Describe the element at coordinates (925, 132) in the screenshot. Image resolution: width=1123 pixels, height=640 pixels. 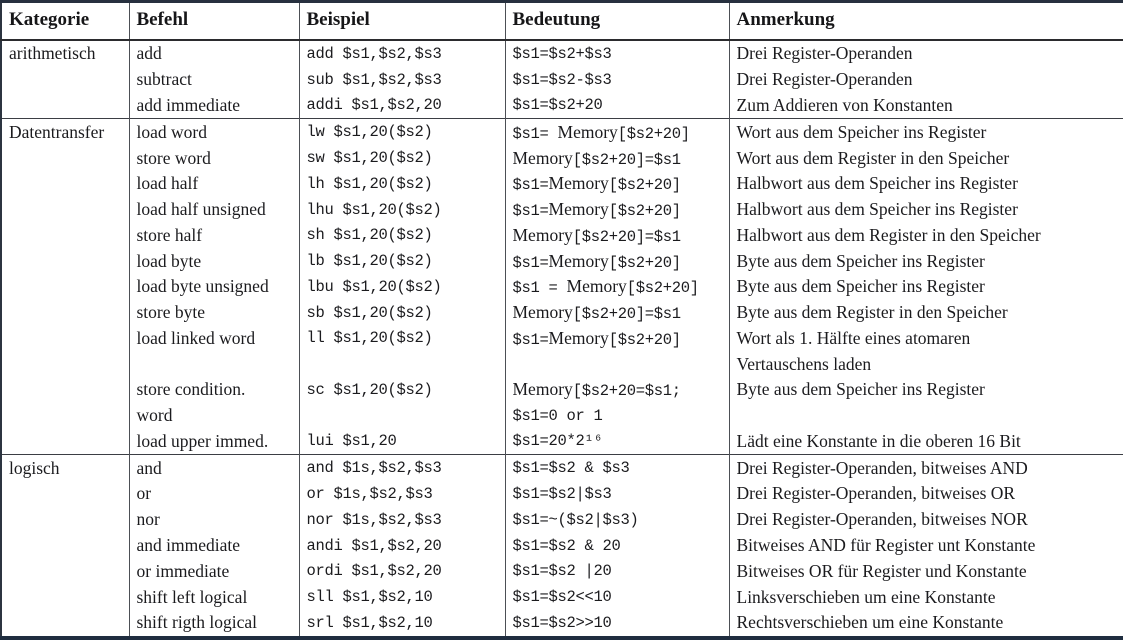
I see `cell-anmerkung: Wort aus dem Speicher ins Register` at that location.